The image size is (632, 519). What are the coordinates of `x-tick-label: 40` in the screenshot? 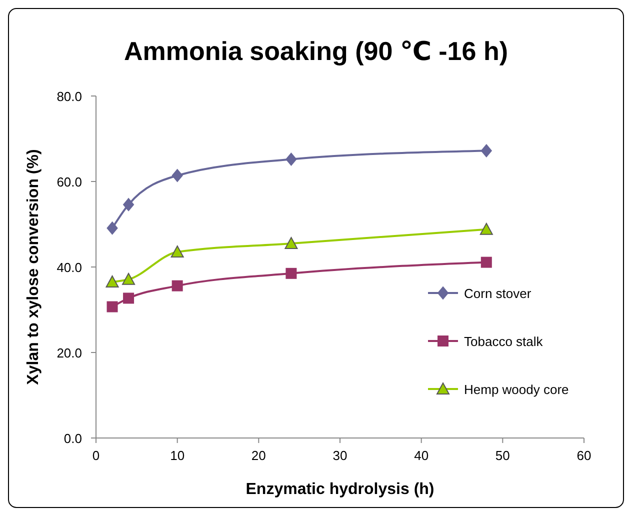 It's located at (421, 455).